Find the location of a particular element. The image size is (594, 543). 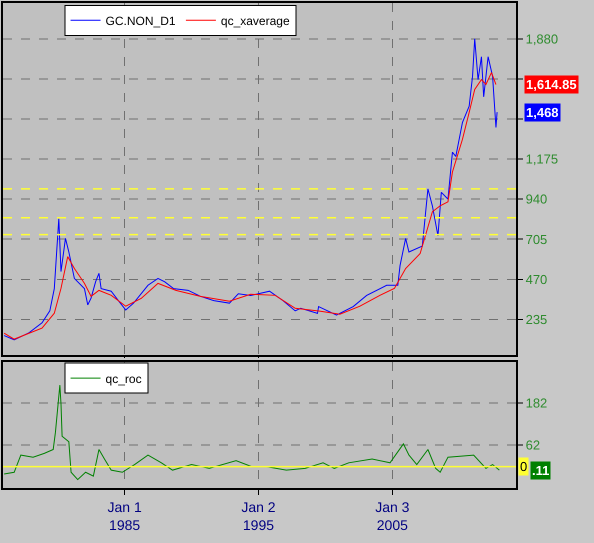

legend-label: GC.NON_D1 is located at coordinates (141, 21).